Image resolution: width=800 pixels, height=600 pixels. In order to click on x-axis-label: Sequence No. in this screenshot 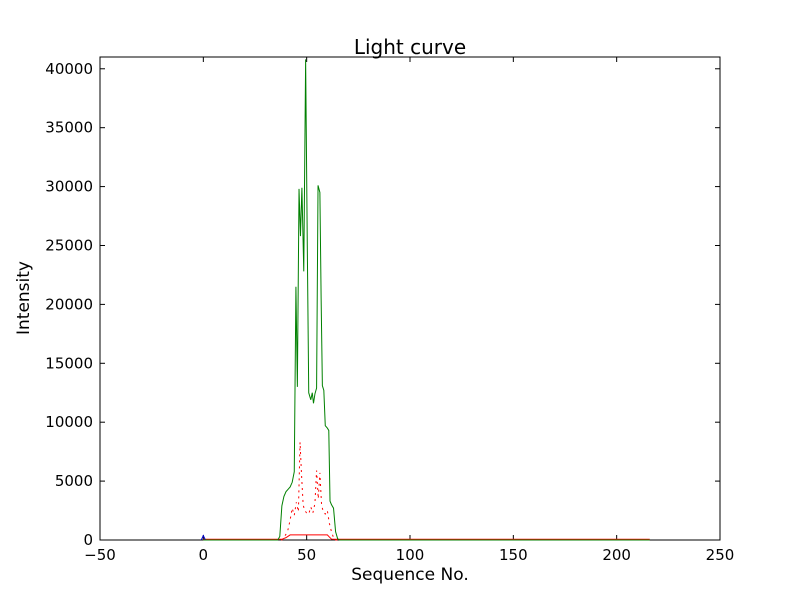, I will do `click(410, 575)`.